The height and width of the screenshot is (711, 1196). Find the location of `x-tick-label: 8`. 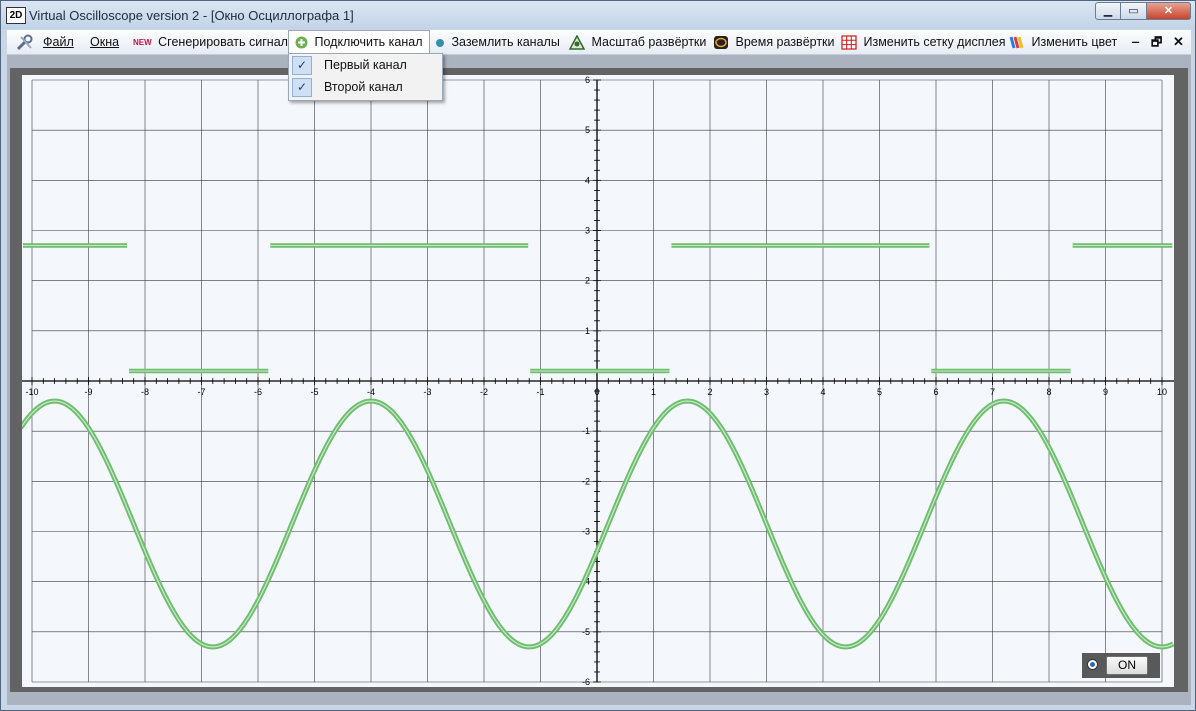

x-tick-label: 8 is located at coordinates (1048, 392).